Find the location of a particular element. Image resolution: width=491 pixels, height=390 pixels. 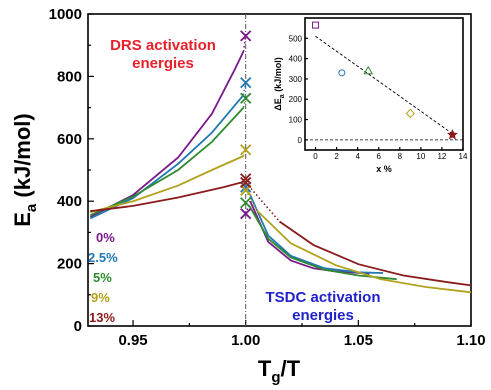

inset-content-group is located at coordinates (384, 81).